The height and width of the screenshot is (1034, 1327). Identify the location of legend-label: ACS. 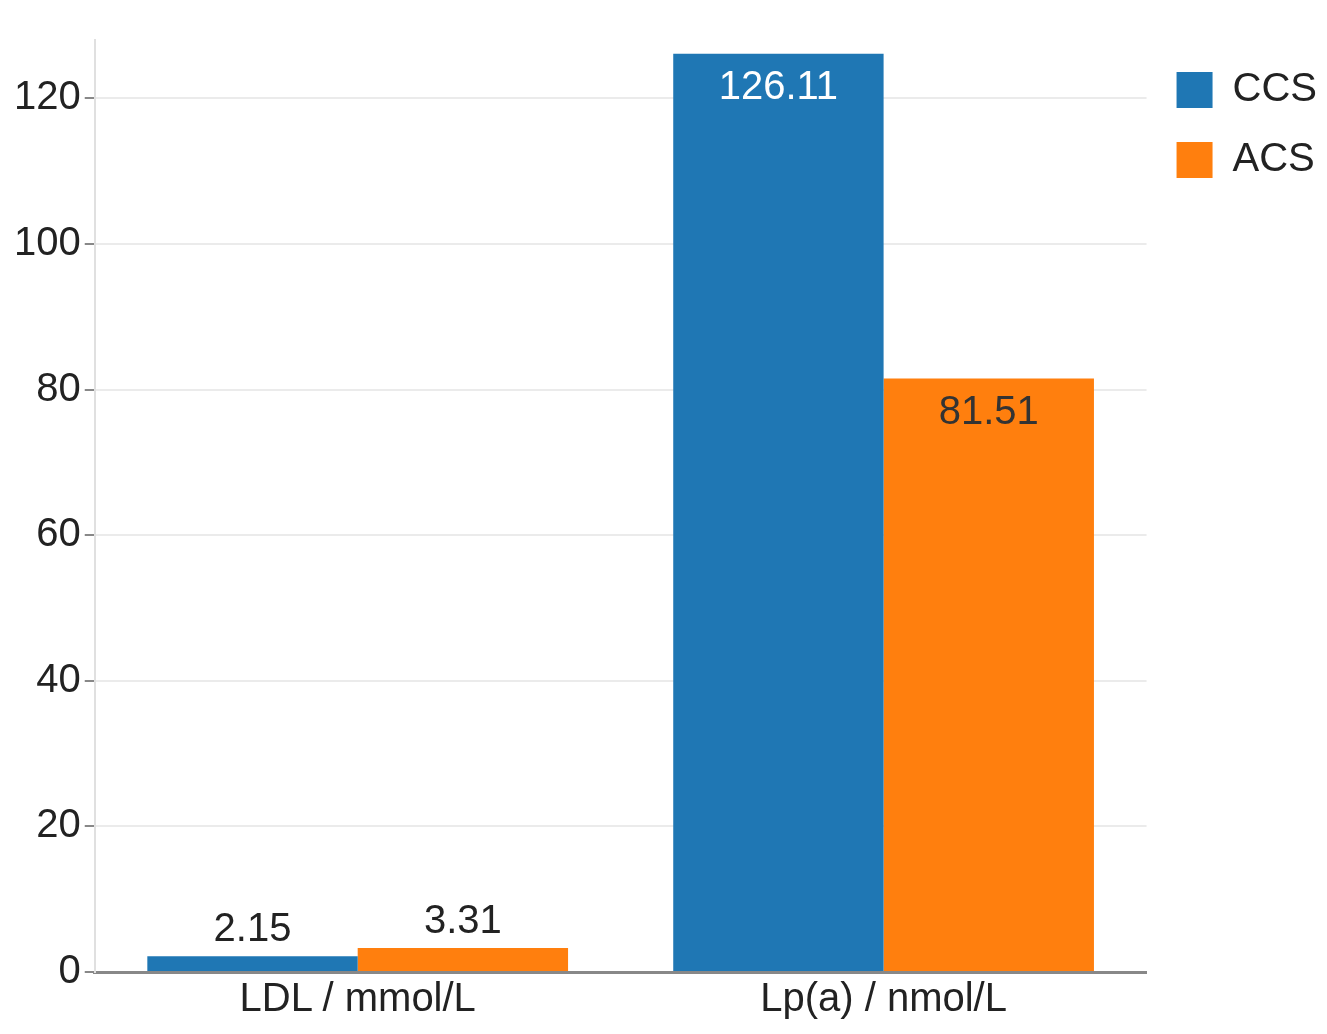
(1273, 157).